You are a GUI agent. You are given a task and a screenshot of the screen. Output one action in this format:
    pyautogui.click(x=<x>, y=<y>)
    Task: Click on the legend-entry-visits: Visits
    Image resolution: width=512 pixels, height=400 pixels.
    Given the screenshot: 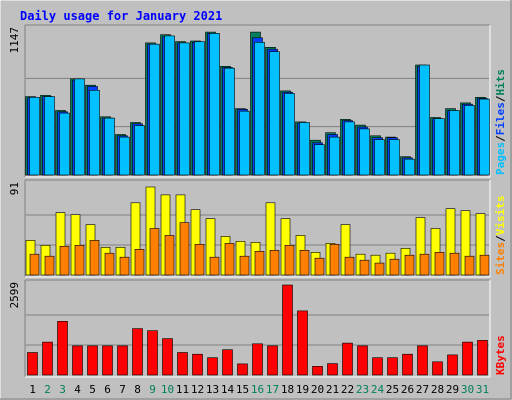 What is the action you would take?
    pyautogui.click(x=500, y=216)
    